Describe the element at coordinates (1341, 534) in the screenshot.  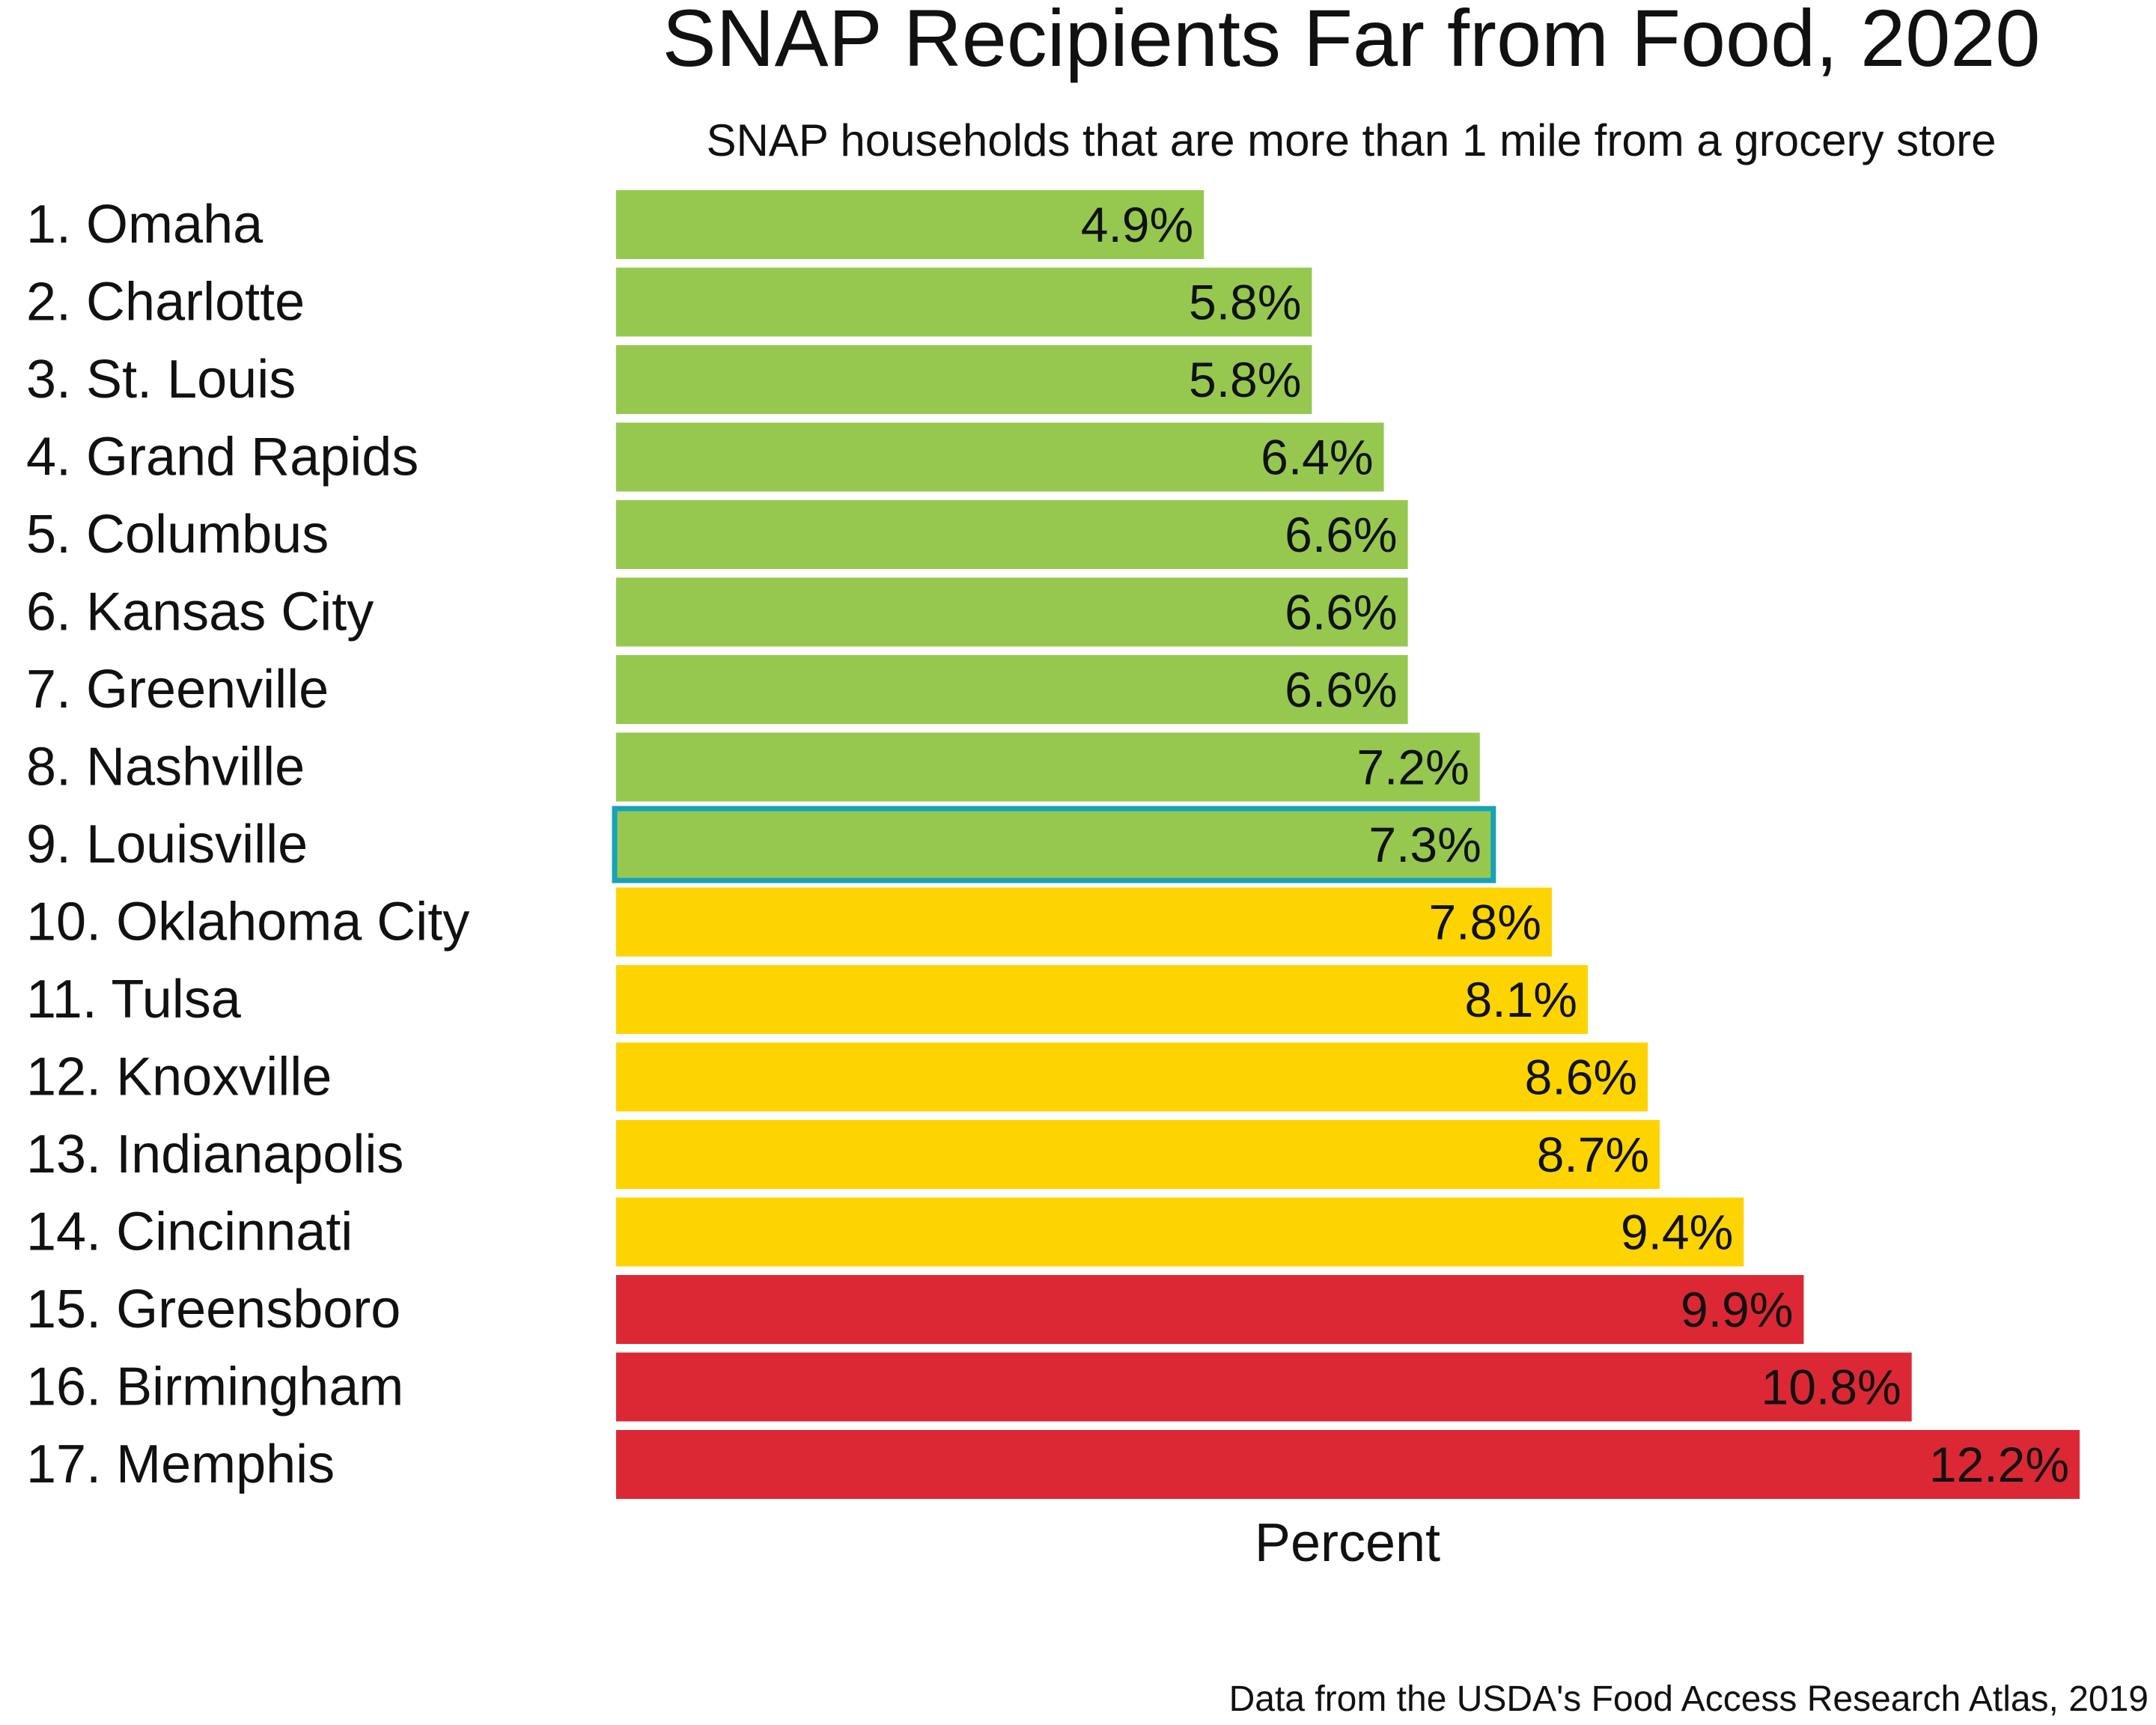
I see `value-label-5: 6.6%` at that location.